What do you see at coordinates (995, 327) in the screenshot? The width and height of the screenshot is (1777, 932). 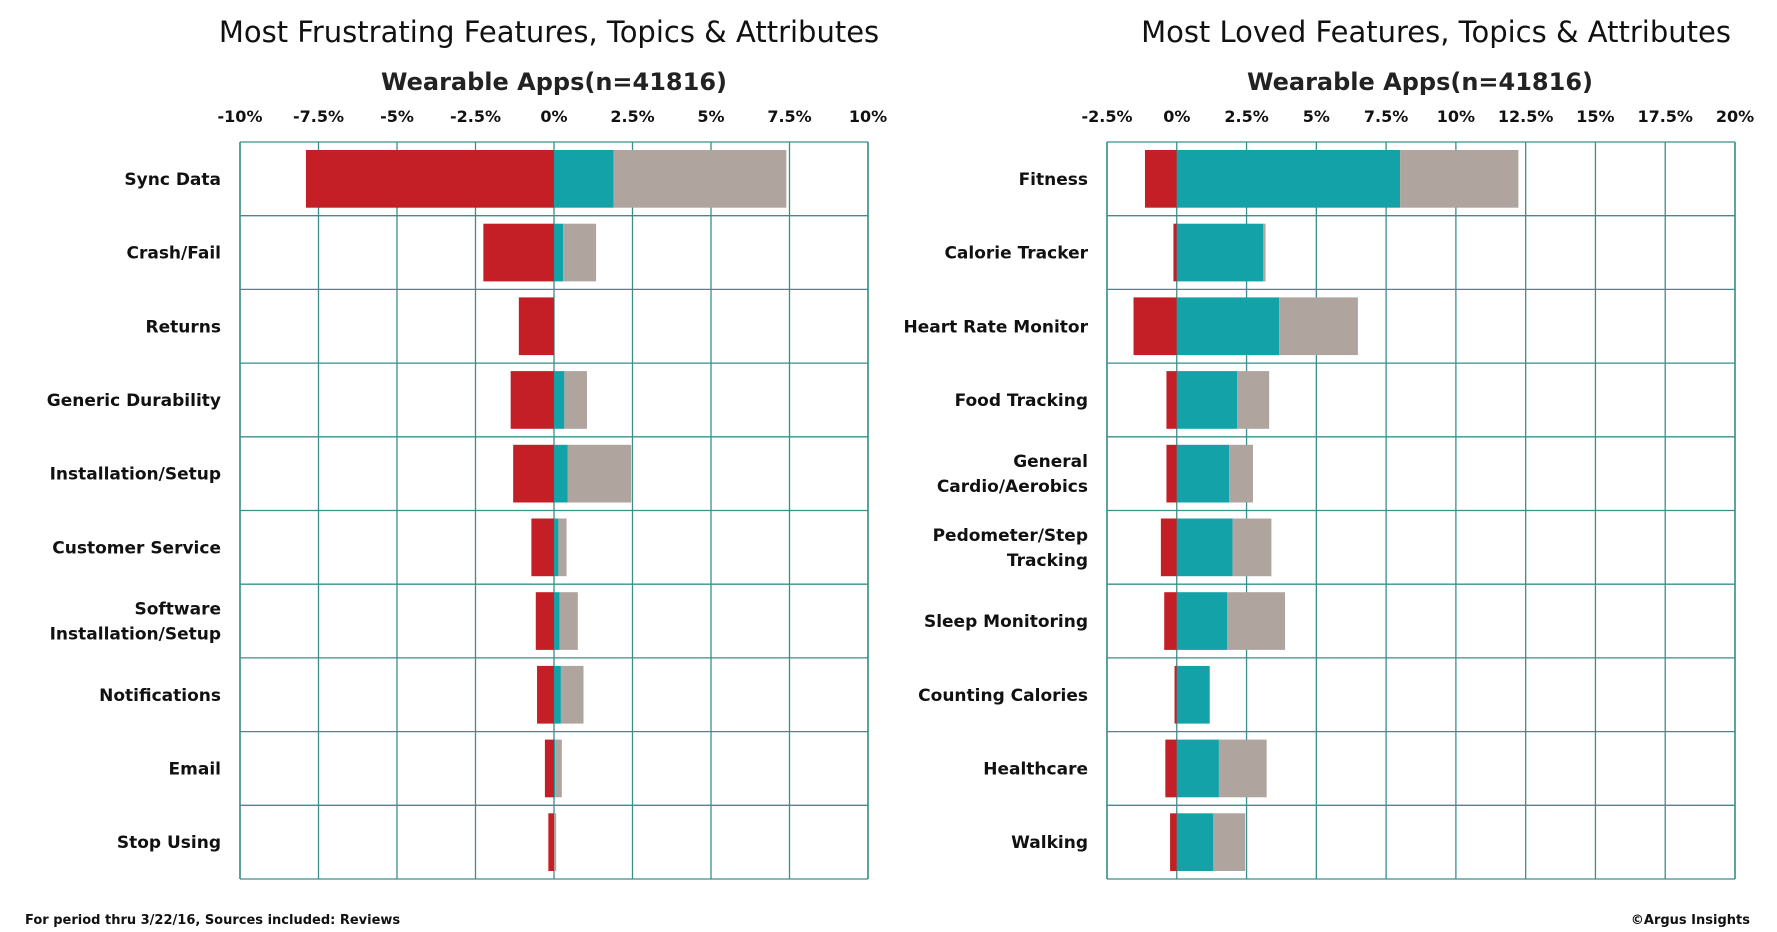 I see `category-label: Heart Rate Monitor` at bounding box center [995, 327].